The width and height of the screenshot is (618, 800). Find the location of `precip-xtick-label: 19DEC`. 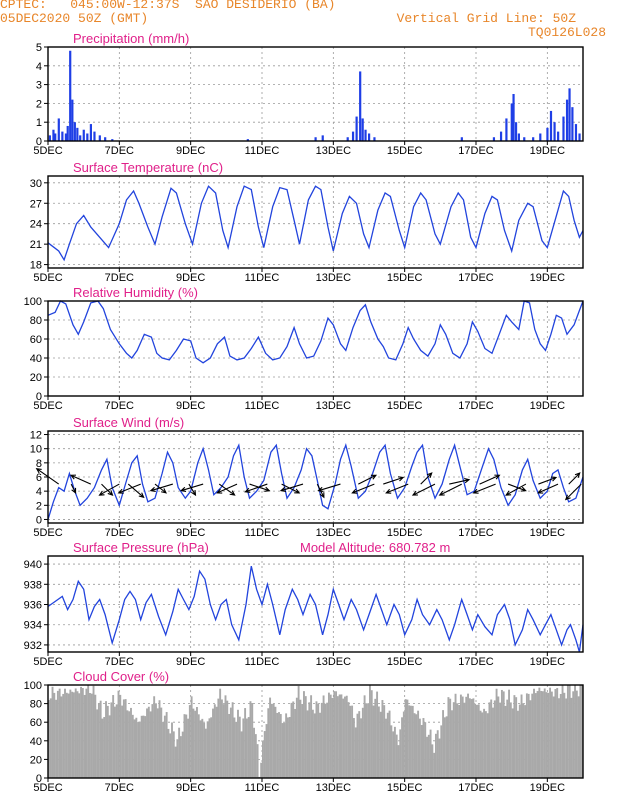

precip-xtick-label: 19DEC is located at coordinates (548, 151).